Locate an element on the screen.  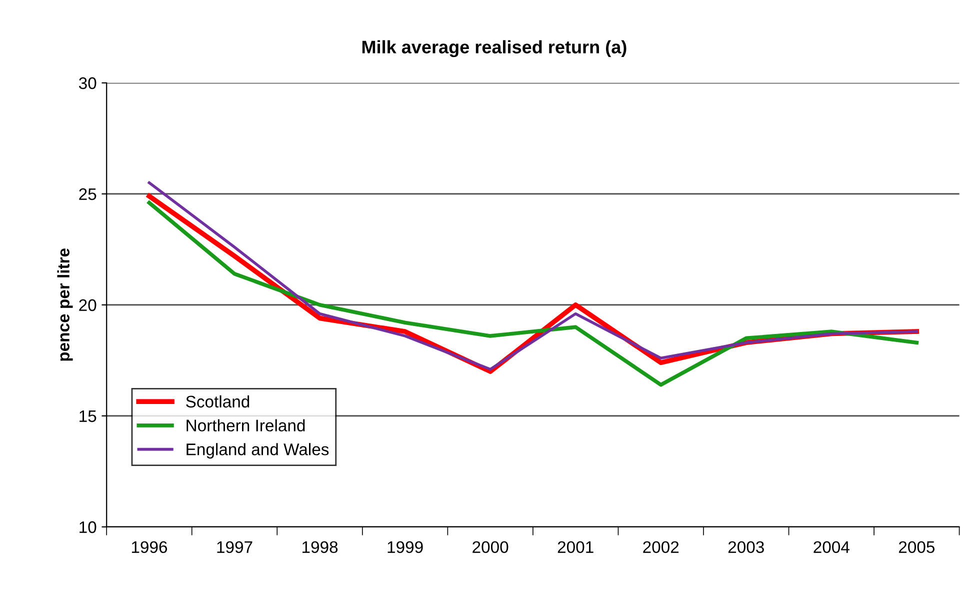
chart-title: Milk average realised return (a) is located at coordinates (494, 49).